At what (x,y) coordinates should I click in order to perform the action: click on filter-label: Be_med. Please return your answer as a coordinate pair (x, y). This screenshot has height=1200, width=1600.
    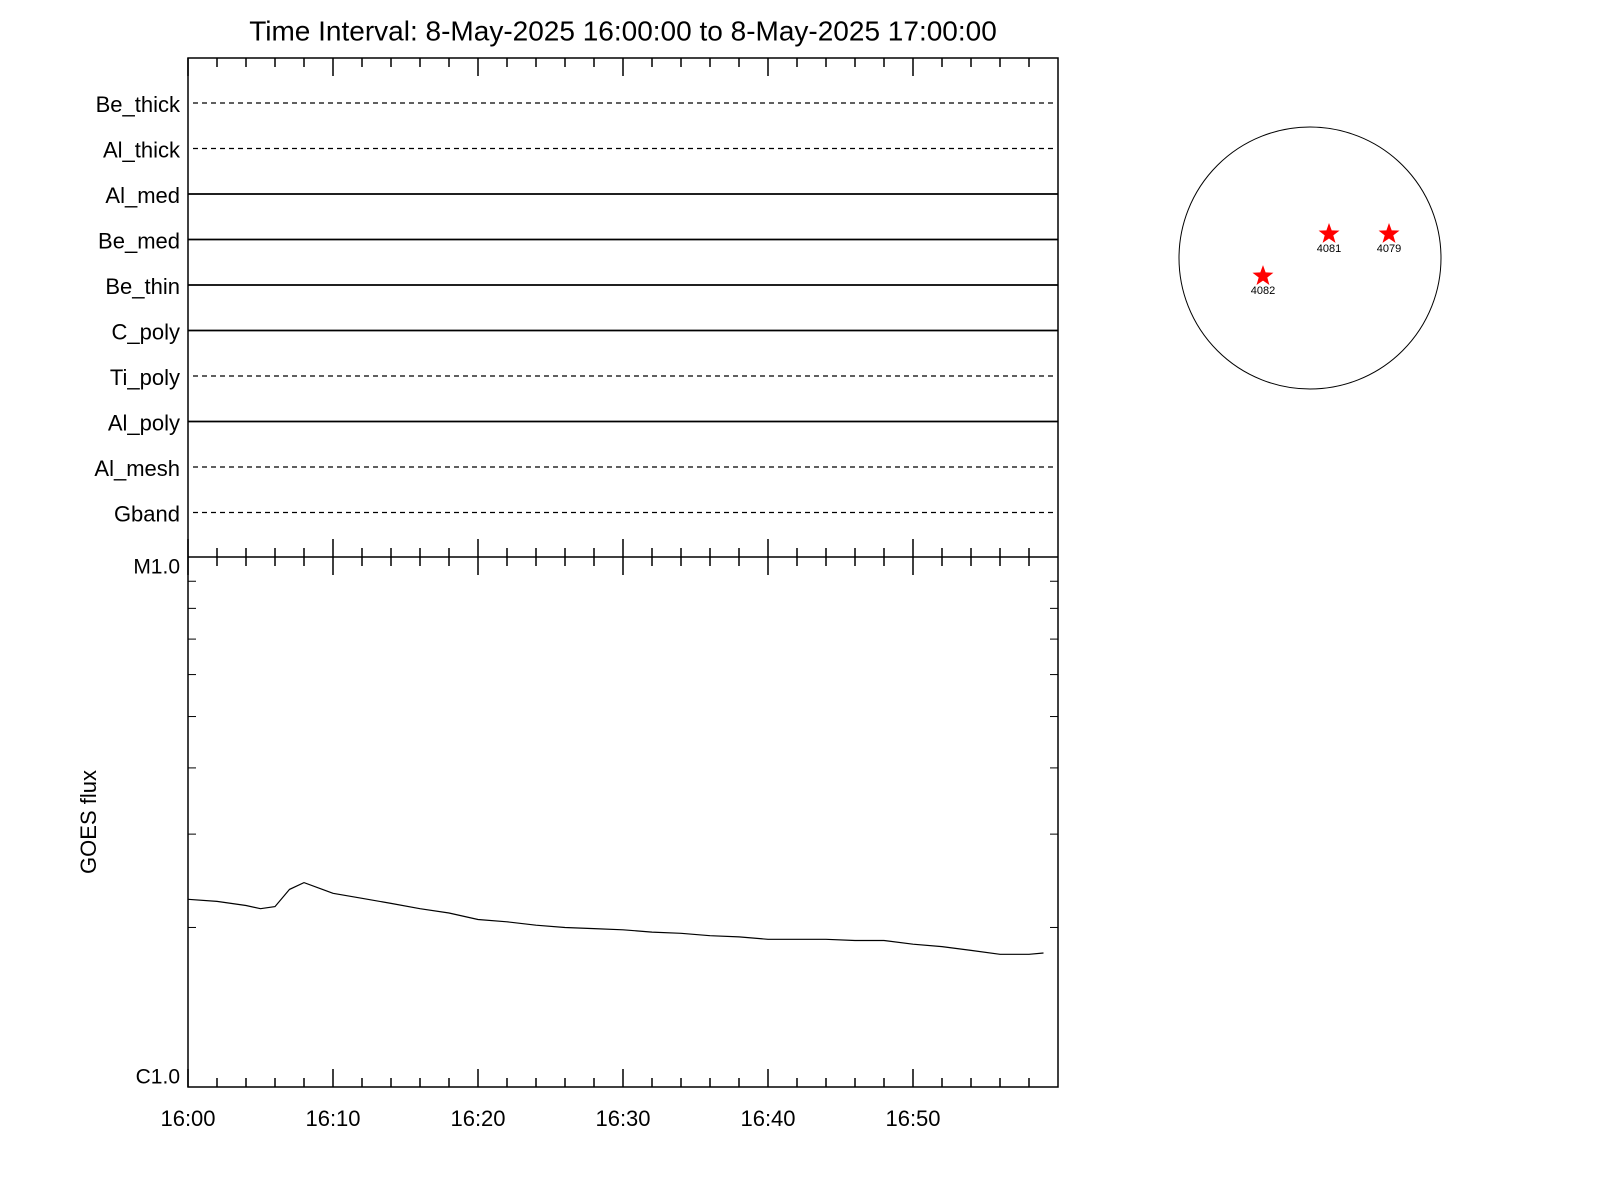
    Looking at the image, I should click on (139, 240).